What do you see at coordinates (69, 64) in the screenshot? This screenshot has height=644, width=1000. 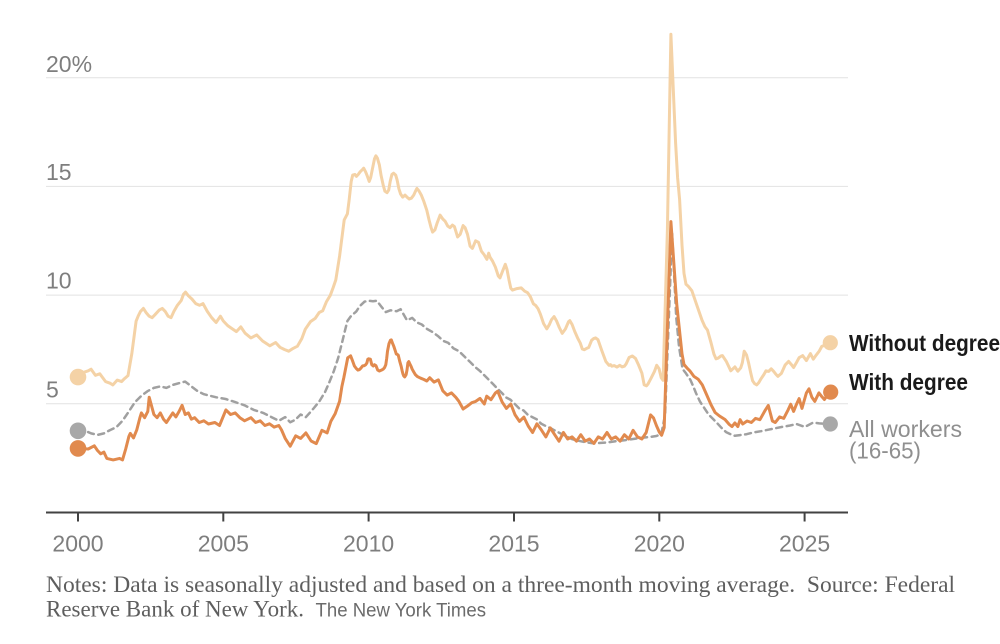 I see `svg-text: 20%` at bounding box center [69, 64].